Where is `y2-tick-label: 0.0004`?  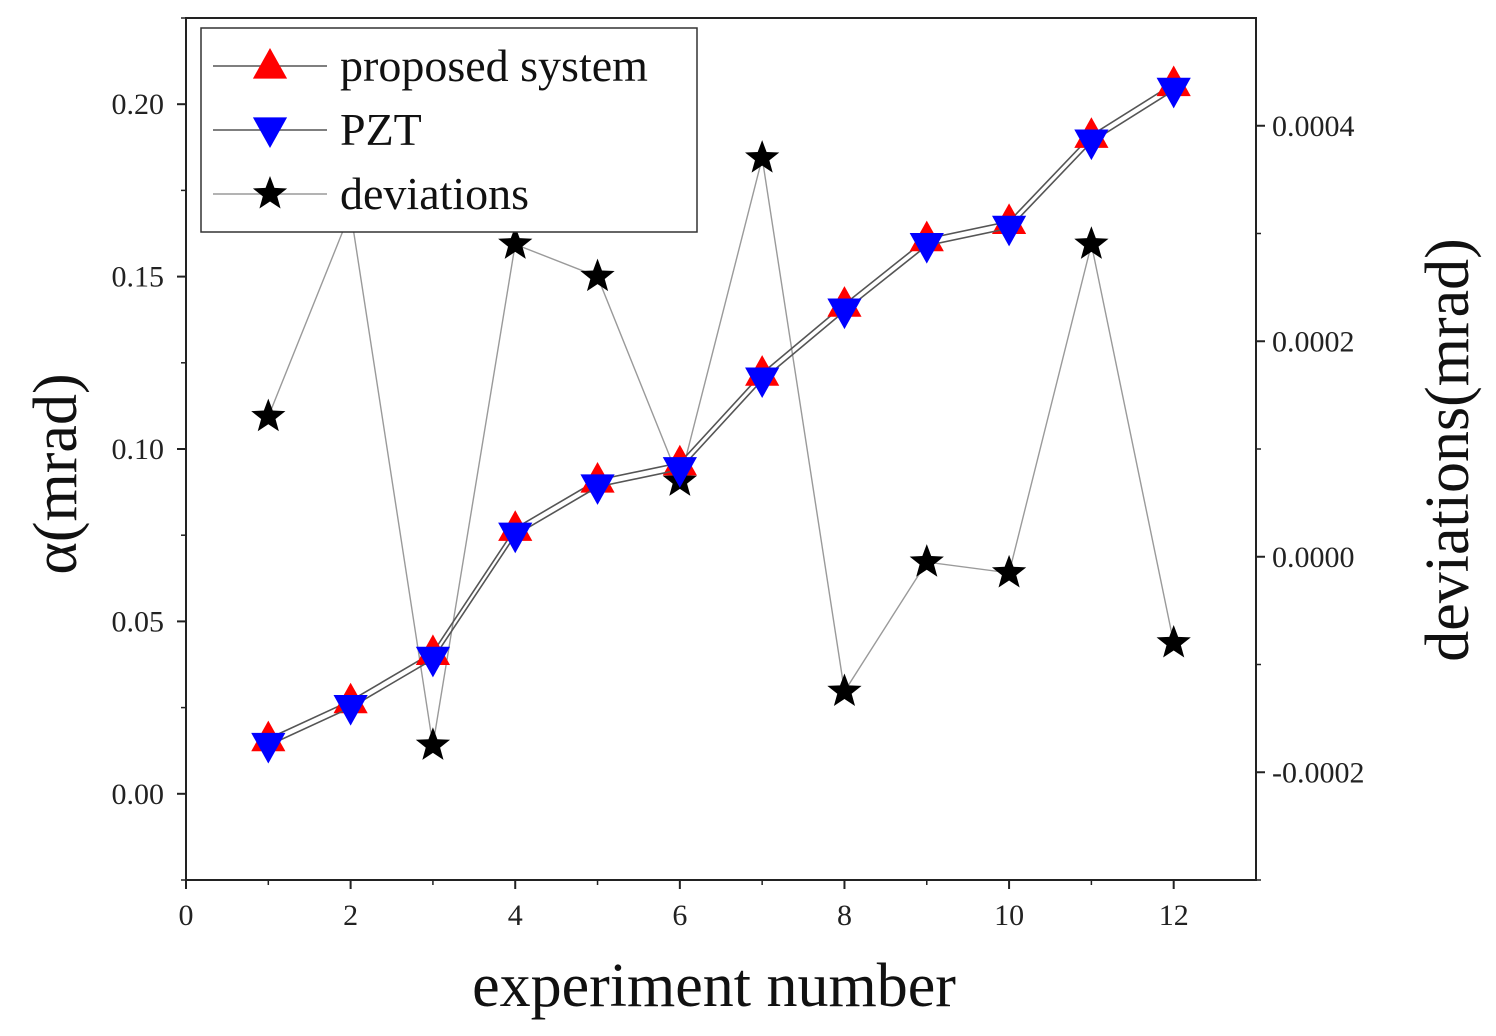
y2-tick-label: 0.0004 is located at coordinates (1313, 126).